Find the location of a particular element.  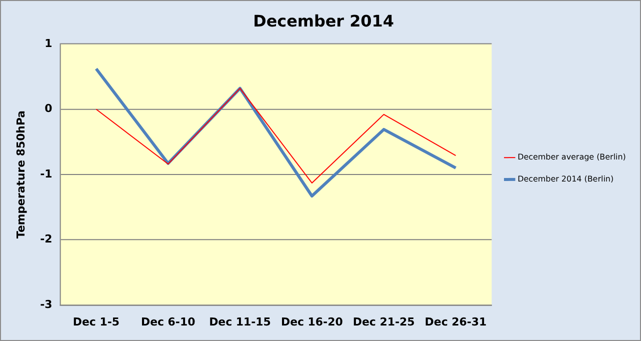

x-tick-label: Dec 1-5 is located at coordinates (96, 321).